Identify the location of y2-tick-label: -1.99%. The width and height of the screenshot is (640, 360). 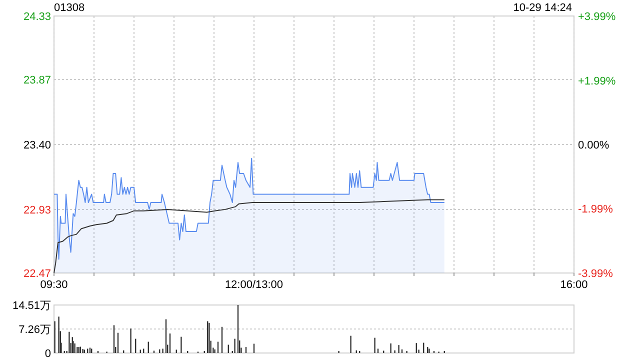
(596, 210).